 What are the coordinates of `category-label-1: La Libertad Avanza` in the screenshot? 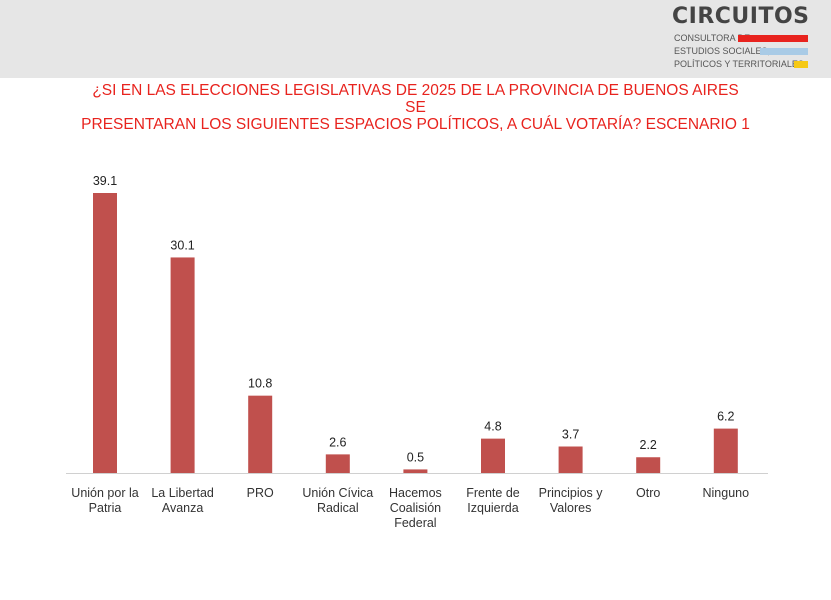 It's located at (182, 500).